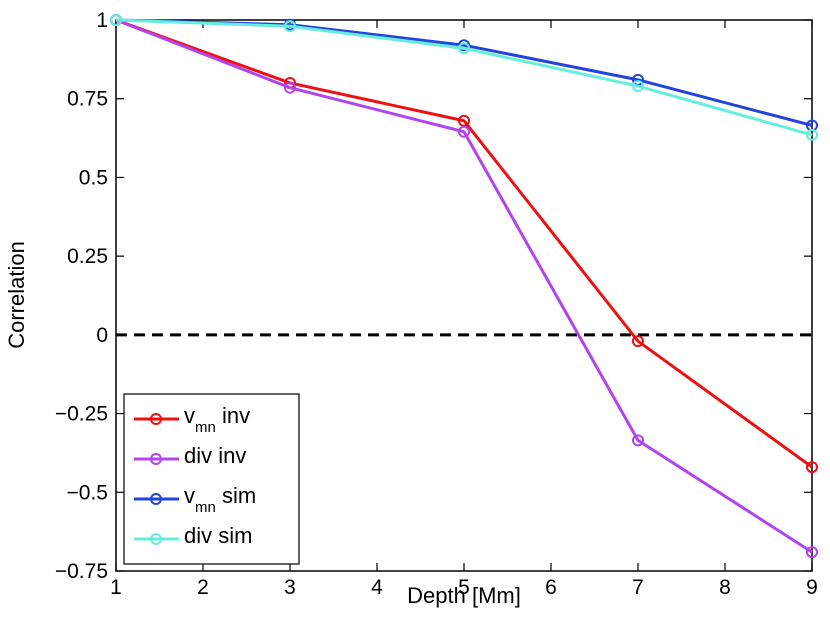 The image size is (830, 639). I want to click on y-tick-label: 0, so click(102, 335).